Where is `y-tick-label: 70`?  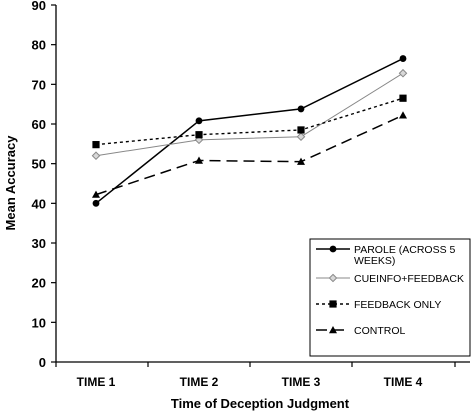
y-tick-label: 70 is located at coordinates (39, 84).